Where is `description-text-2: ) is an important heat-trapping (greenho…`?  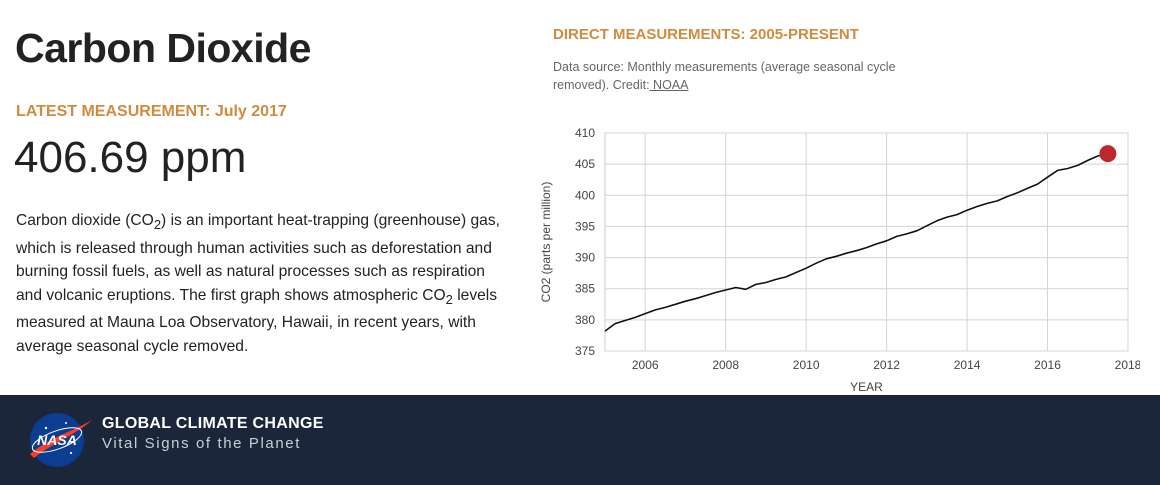
description-text-2: ) is an important heat-trapping (greenho… is located at coordinates (258, 258).